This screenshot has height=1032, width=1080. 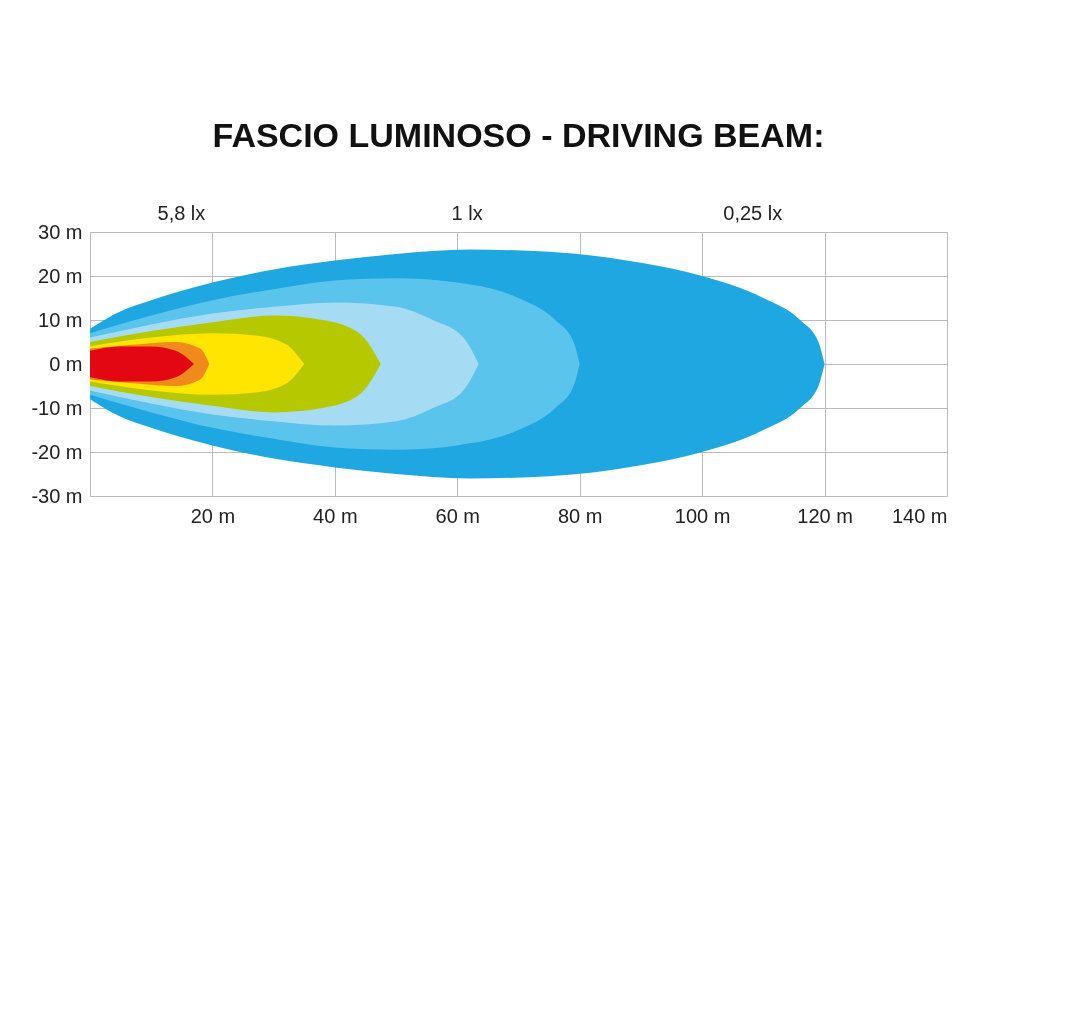 What do you see at coordinates (60, 319) in the screenshot?
I see `y-tick-label: 10 m` at bounding box center [60, 319].